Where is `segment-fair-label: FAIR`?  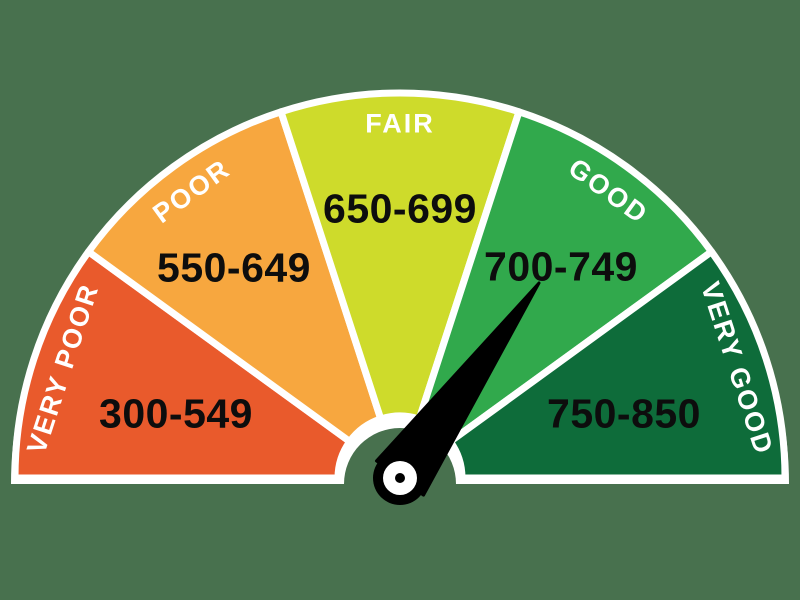 segment-fair-label: FAIR is located at coordinates (400, 123).